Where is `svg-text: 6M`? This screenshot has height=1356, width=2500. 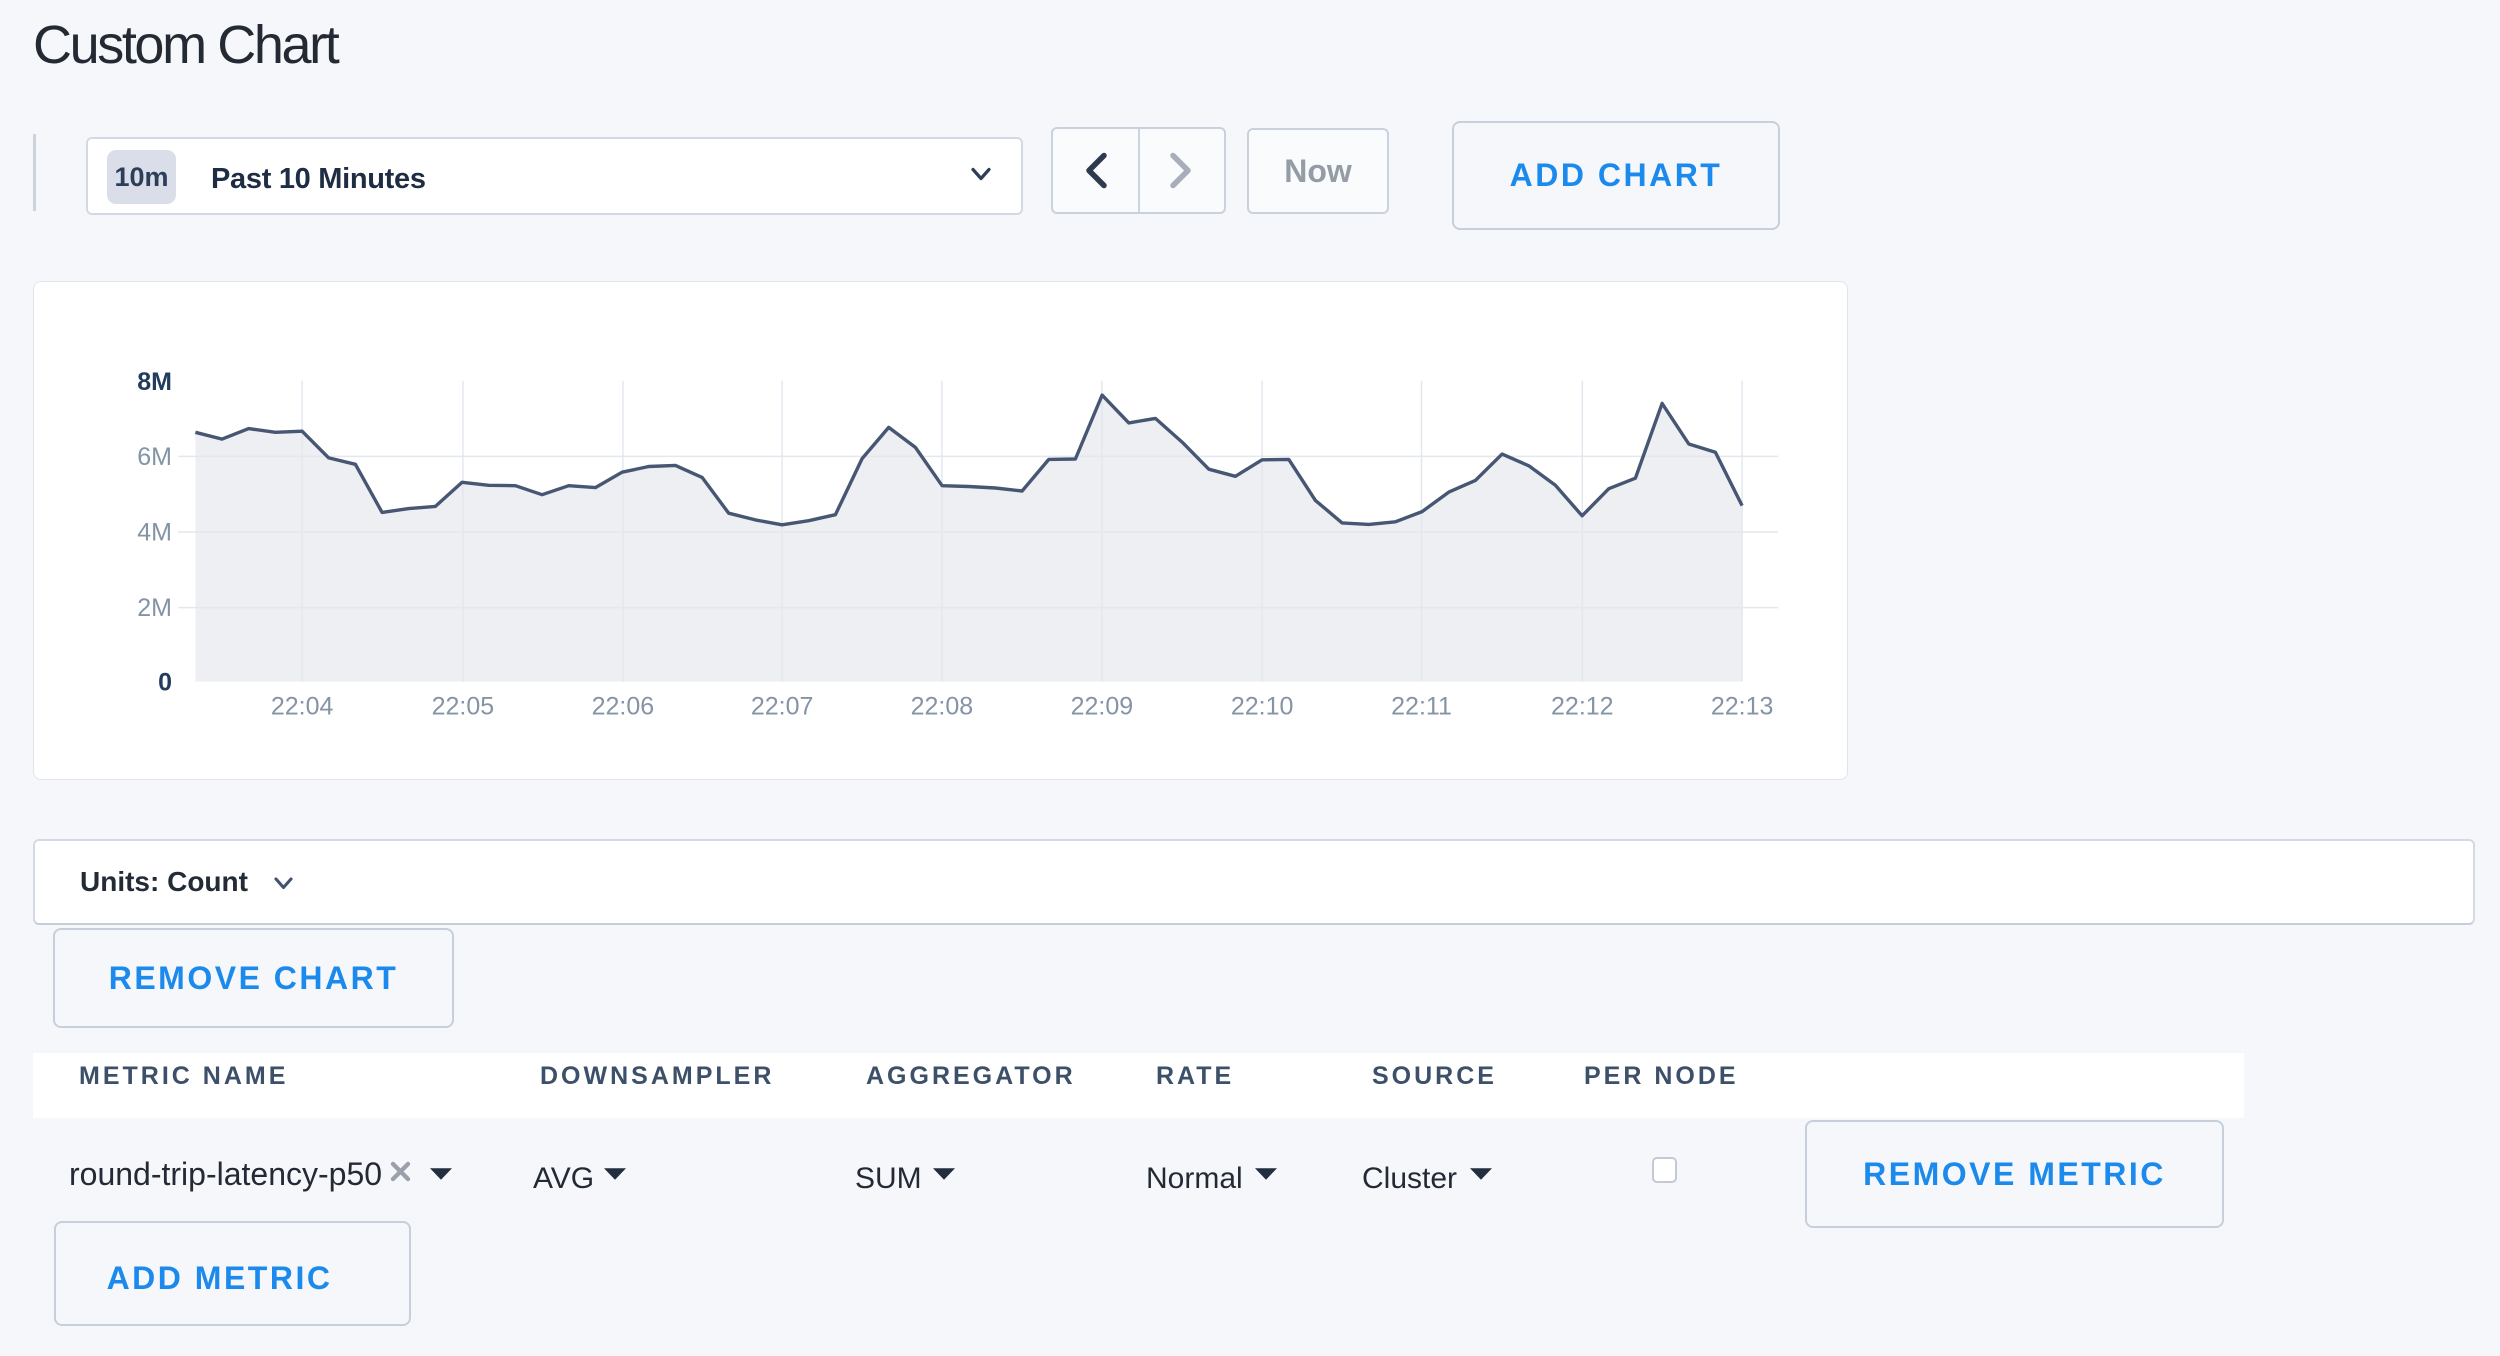
svg-text: 6M is located at coordinates (154, 457).